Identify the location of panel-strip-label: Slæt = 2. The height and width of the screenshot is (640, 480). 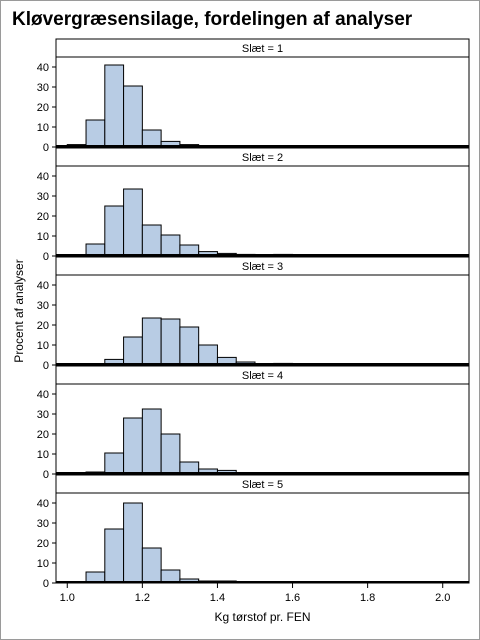
(262, 158).